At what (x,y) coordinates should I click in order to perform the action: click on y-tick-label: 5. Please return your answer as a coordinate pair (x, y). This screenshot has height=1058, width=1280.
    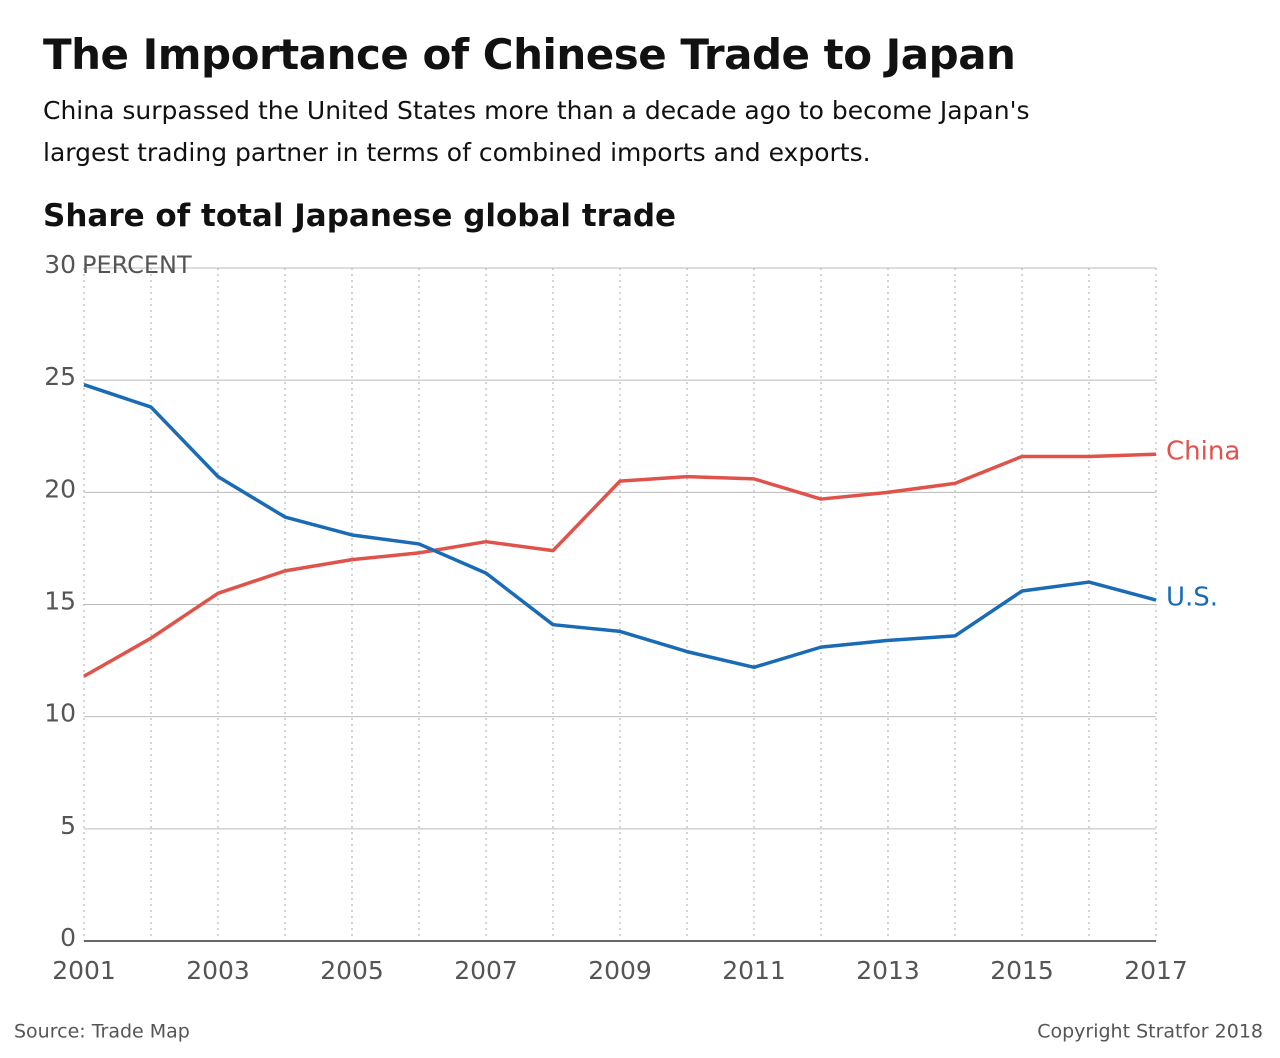
    Looking at the image, I should click on (68, 825).